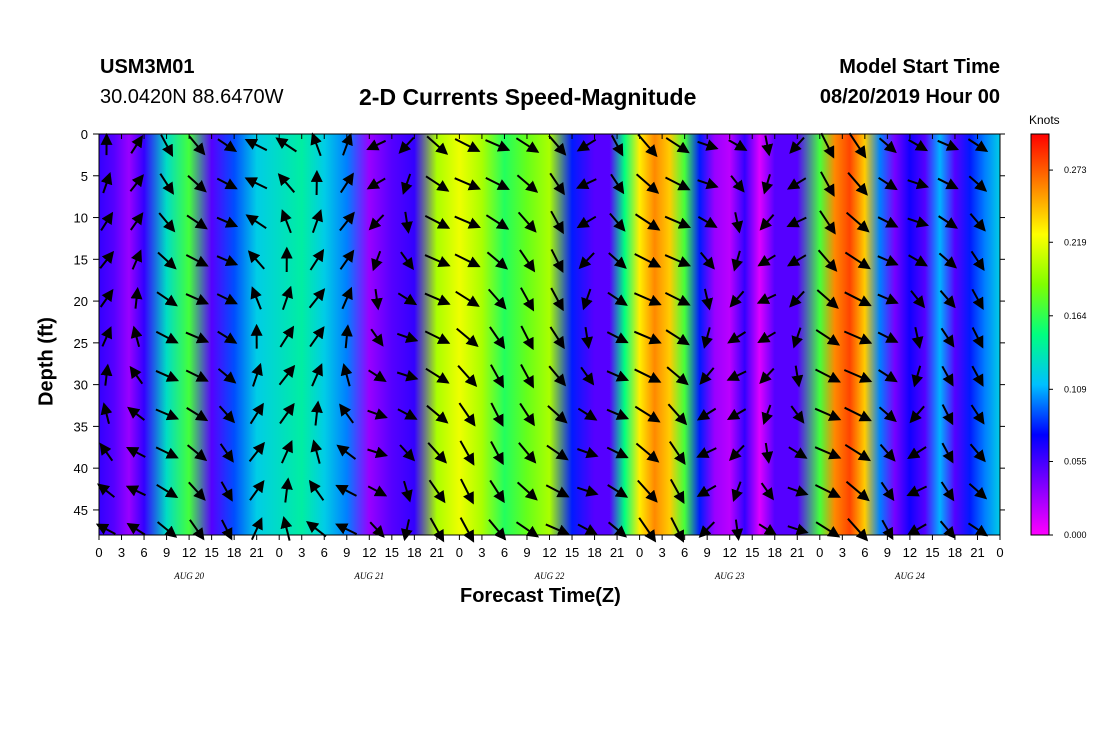 The image size is (1100, 750). I want to click on y-tick-label: 30, so click(81, 385).